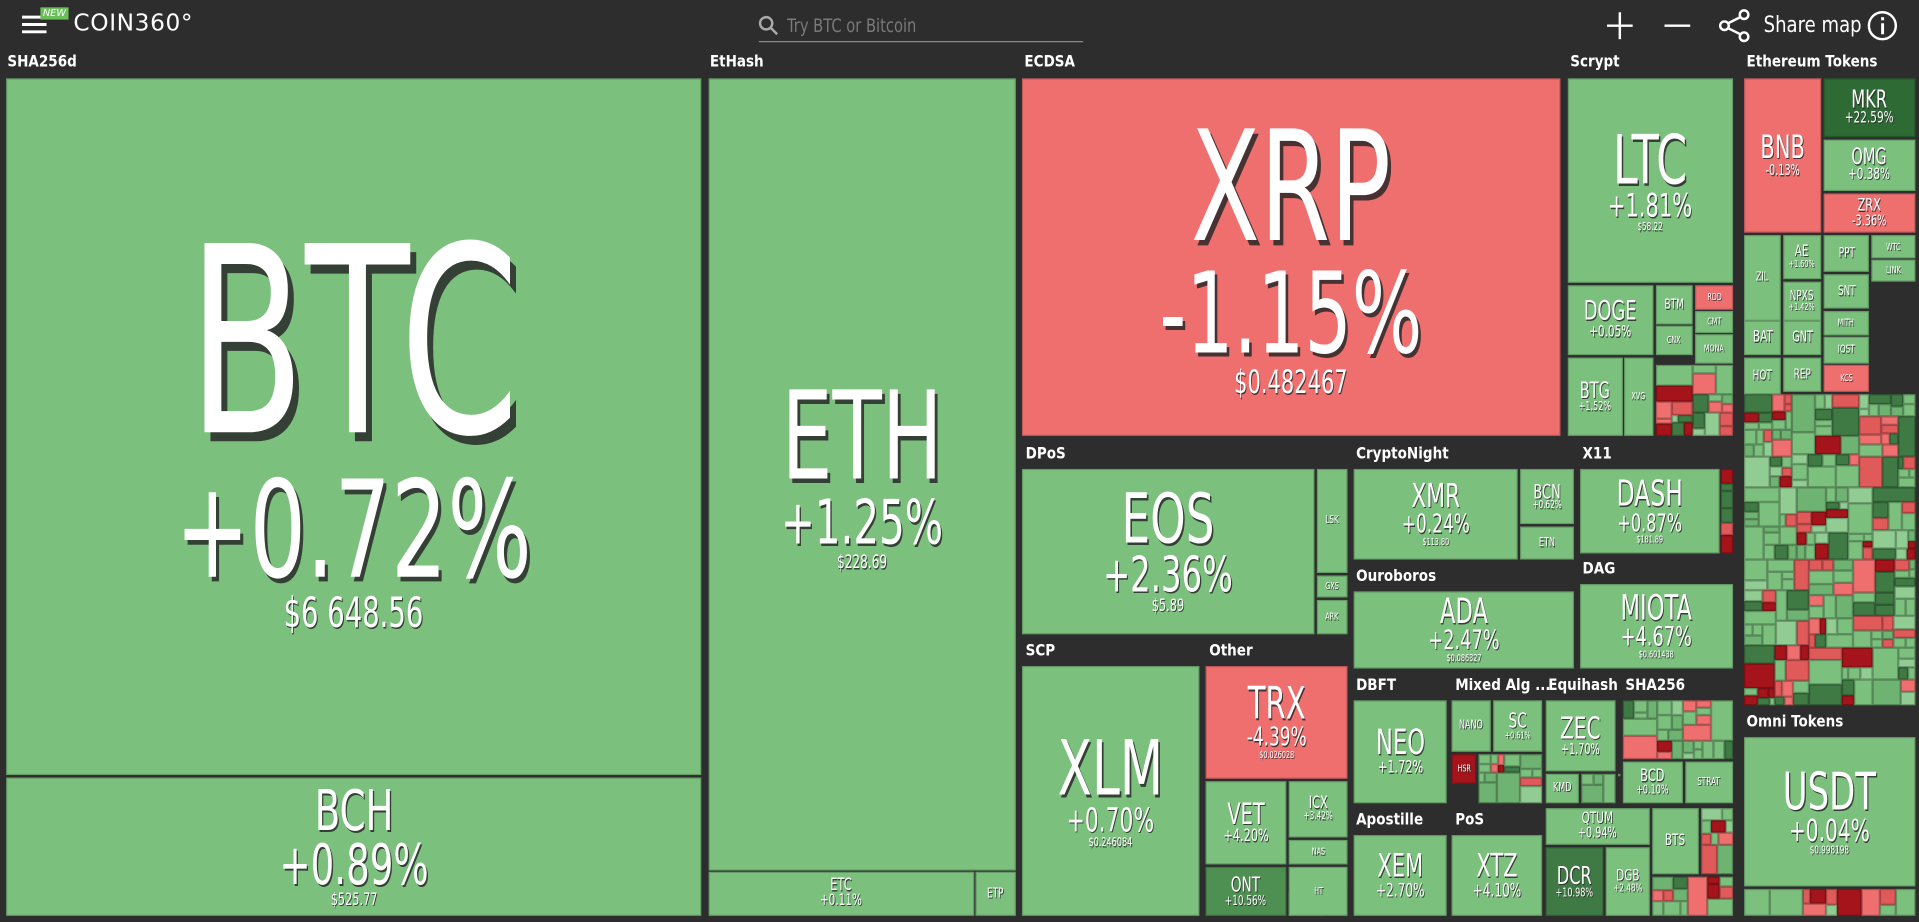  Describe the element at coordinates (1846, 323) in the screenshot. I see `coin-tile: MITH` at that location.